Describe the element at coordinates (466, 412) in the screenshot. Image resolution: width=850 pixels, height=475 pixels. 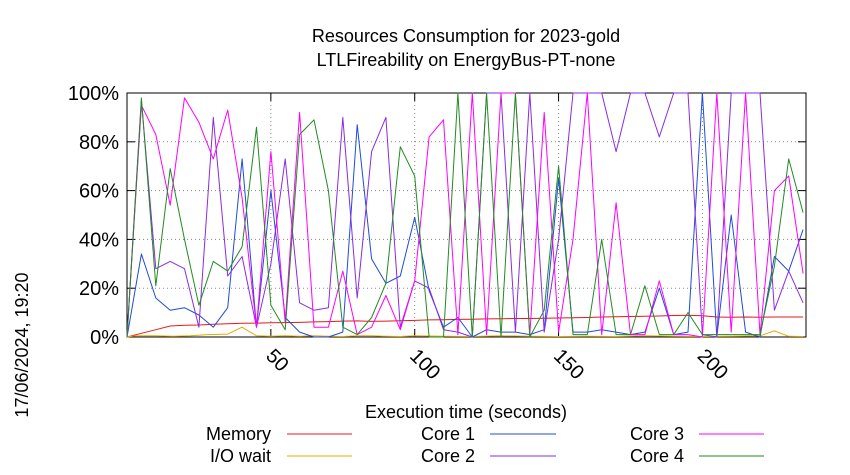
I see `x-axis-label: Execution time (seconds)` at that location.